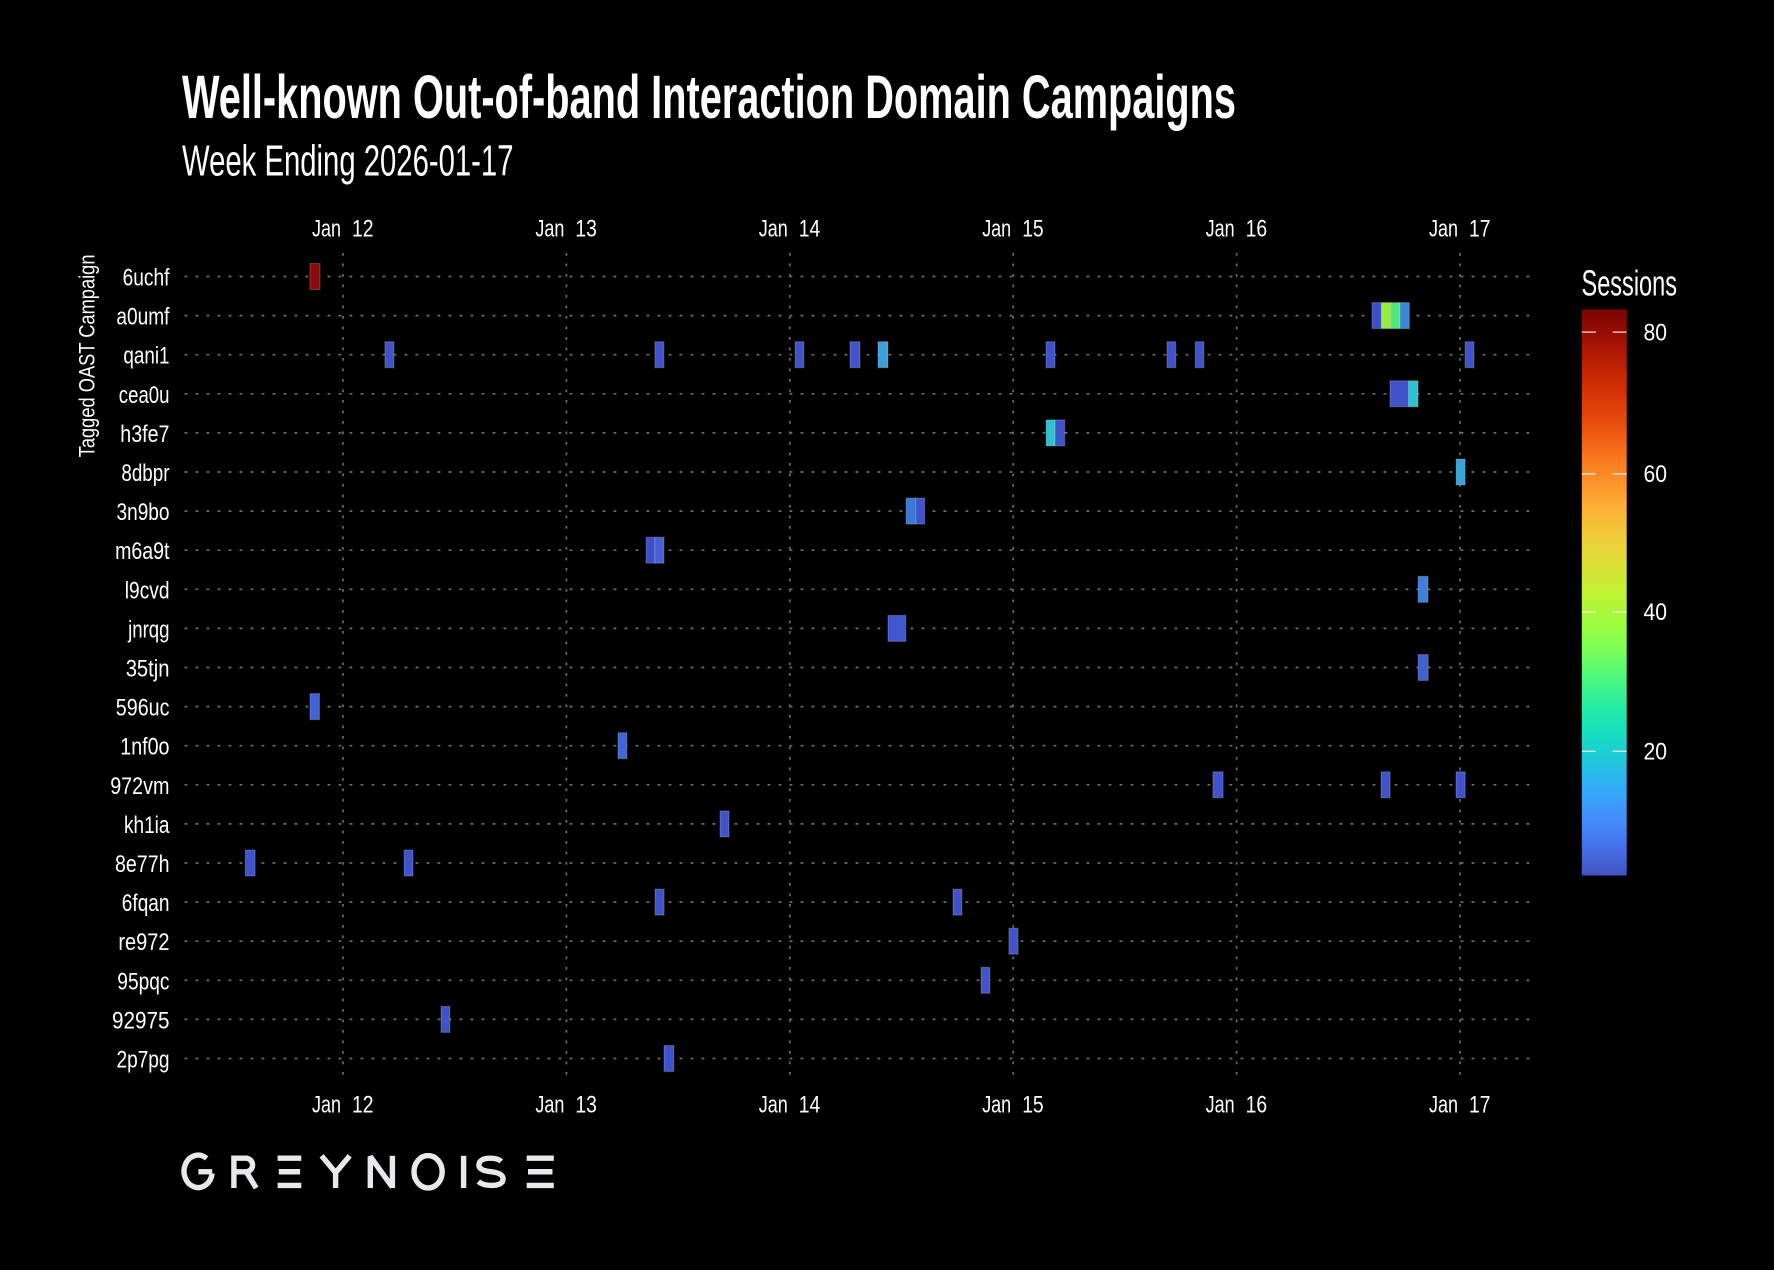  Describe the element at coordinates (143, 1060) in the screenshot. I see `svg-text: 2p7pg` at that location.